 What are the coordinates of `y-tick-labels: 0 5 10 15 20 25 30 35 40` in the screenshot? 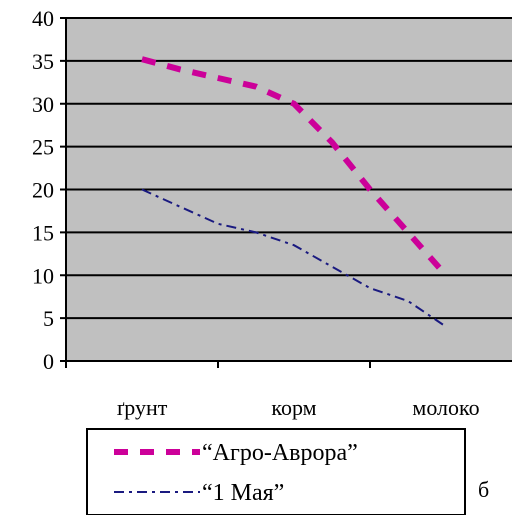 It's located at (43, 190).